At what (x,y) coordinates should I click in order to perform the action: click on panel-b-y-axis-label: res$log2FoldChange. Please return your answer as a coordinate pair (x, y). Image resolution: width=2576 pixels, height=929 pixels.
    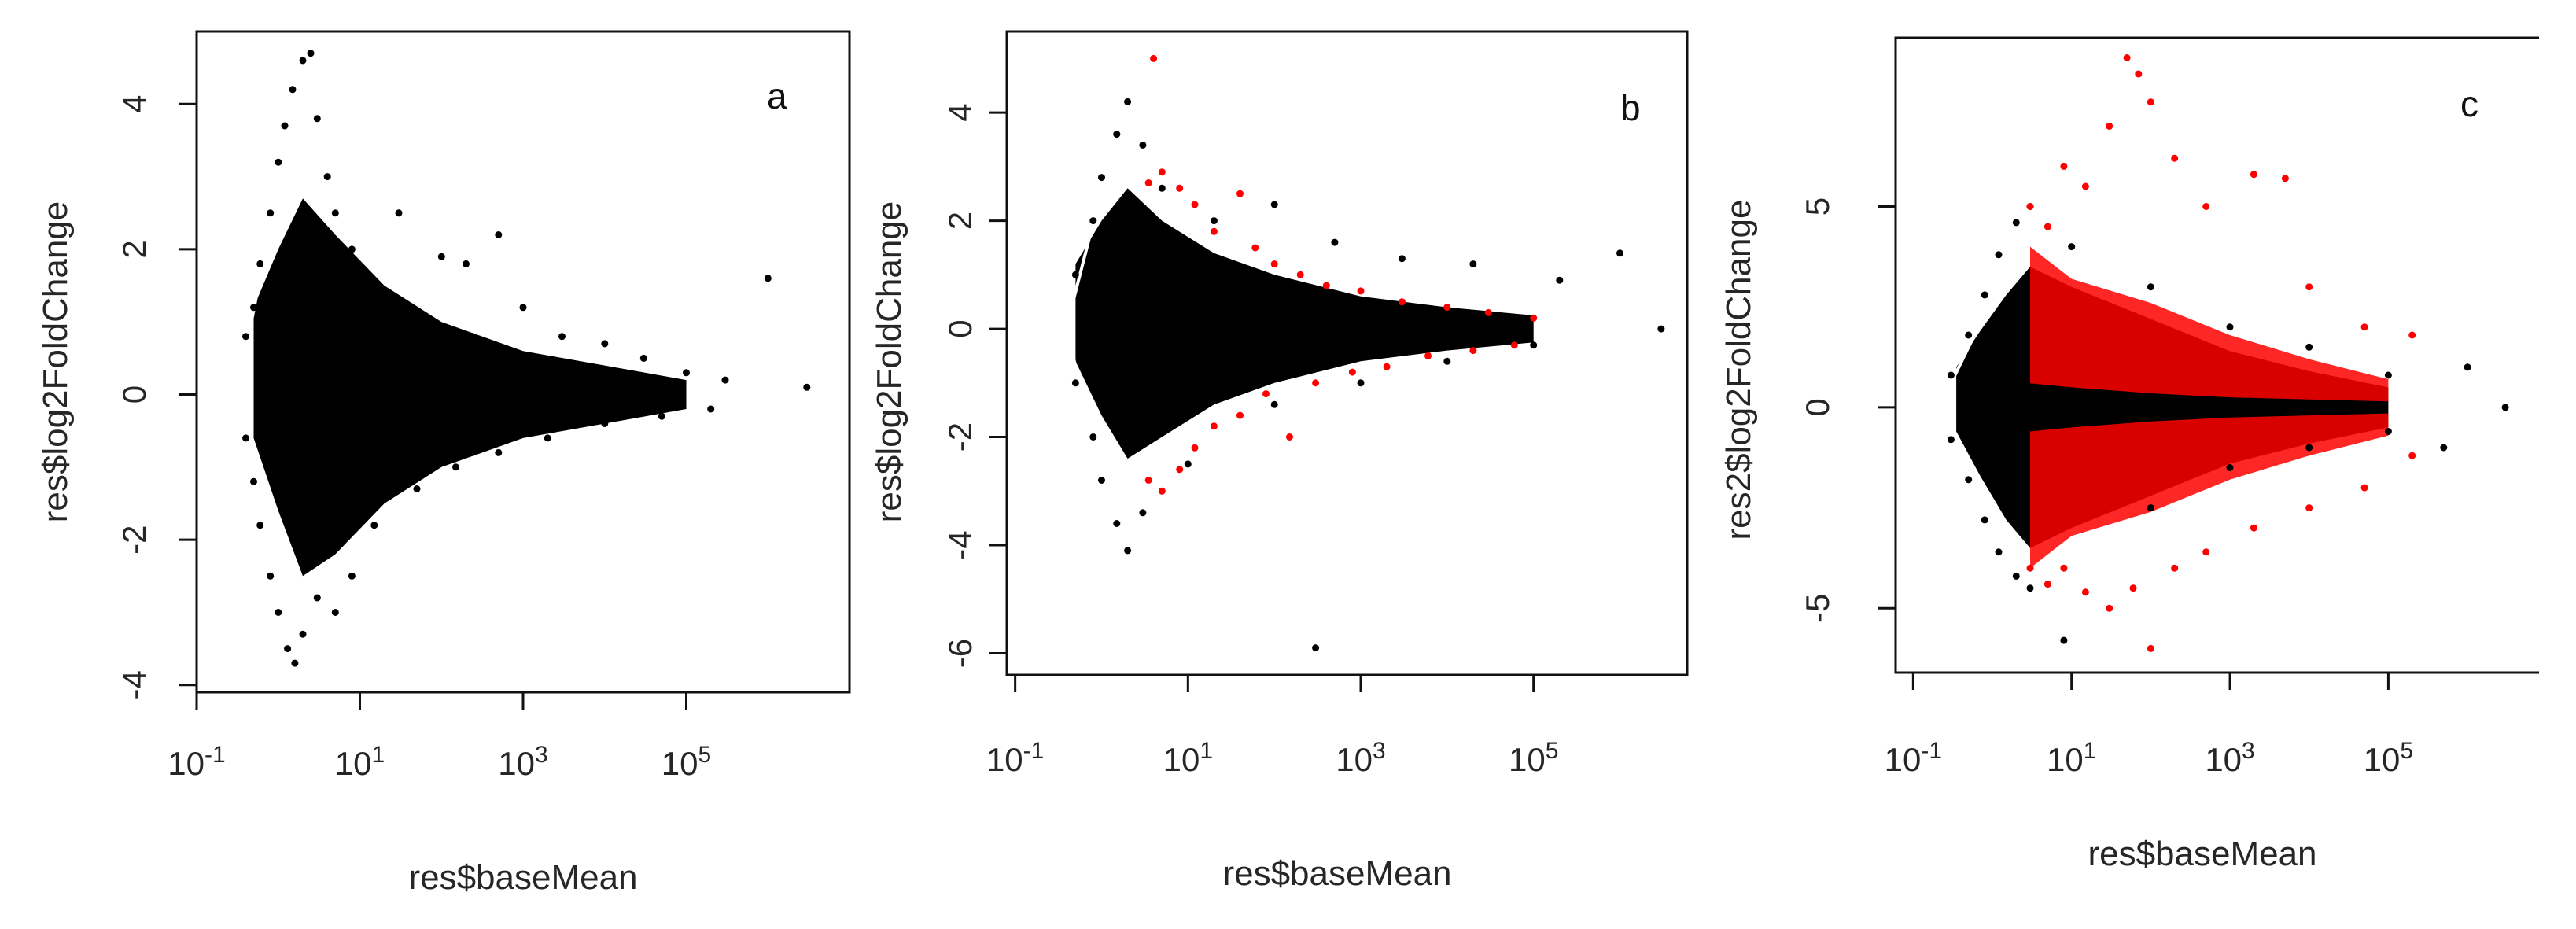
    Looking at the image, I should click on (889, 362).